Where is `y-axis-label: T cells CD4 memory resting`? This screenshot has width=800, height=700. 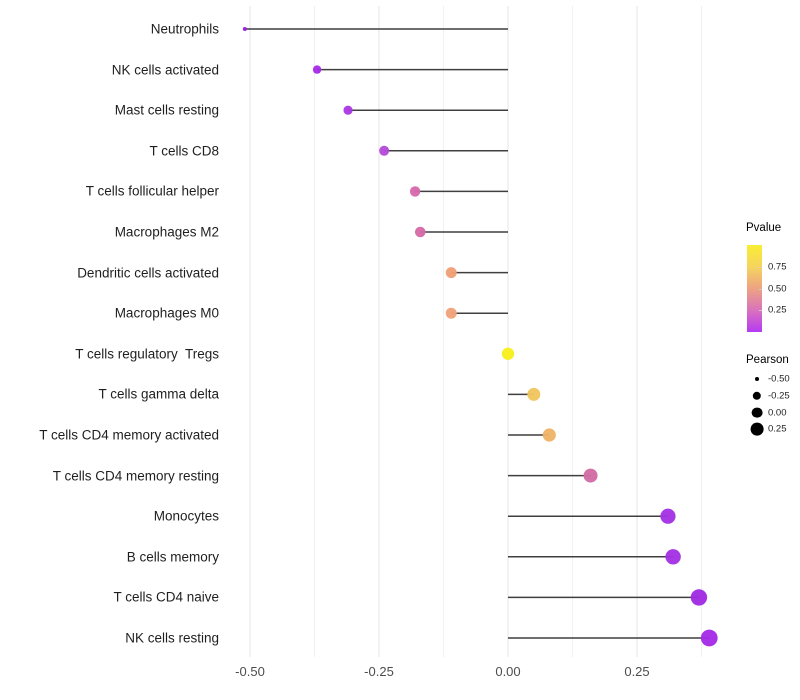 y-axis-label: T cells CD4 memory resting is located at coordinates (135, 476).